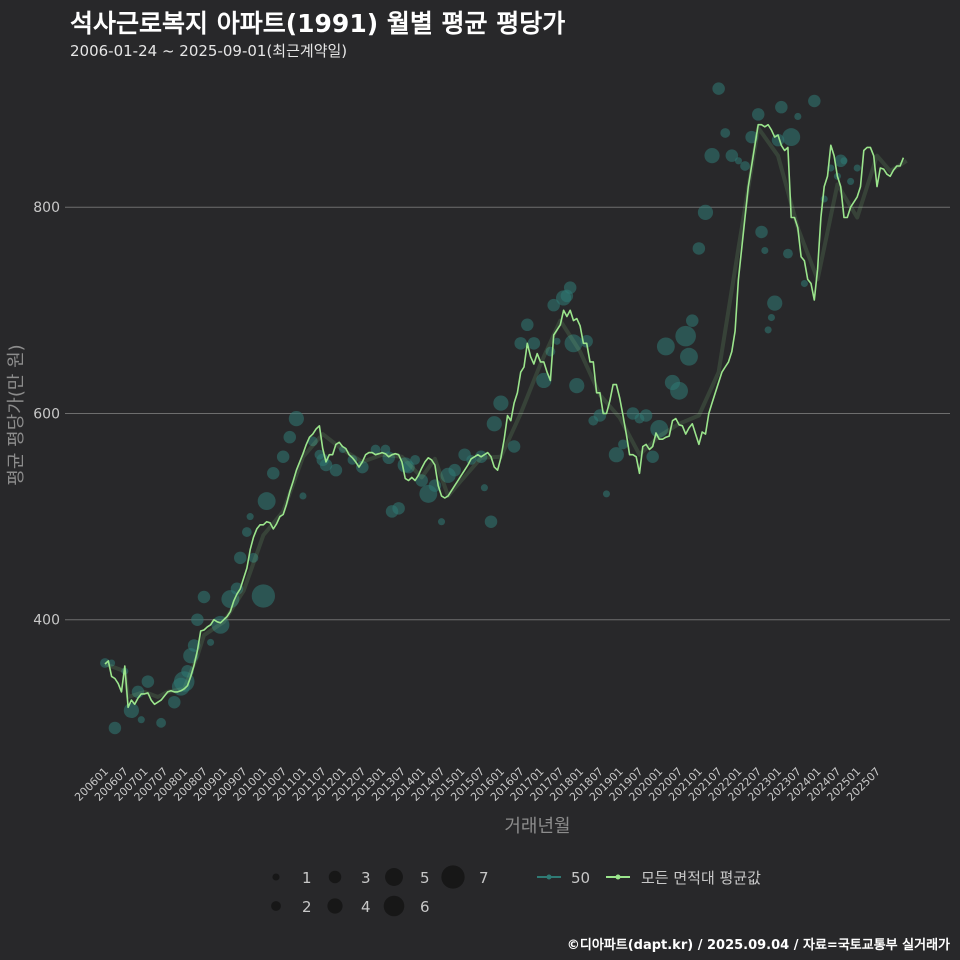 The height and width of the screenshot is (960, 960). What do you see at coordinates (580, 878) in the screenshot?
I see `legend-count-label: 50` at bounding box center [580, 878].